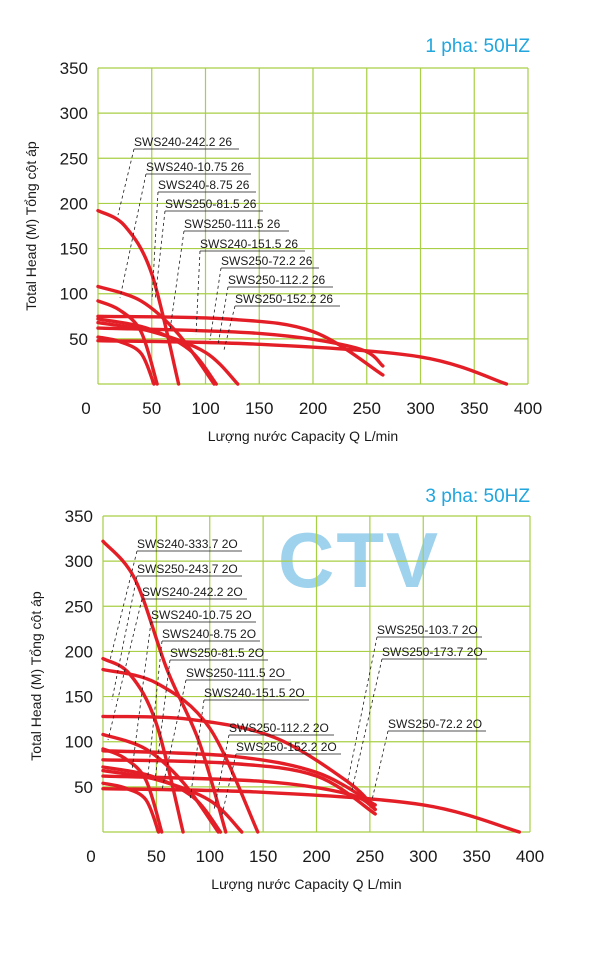 This screenshot has width=593, height=966. I want to click on series-label: SWS250-72.2 2O, so click(435, 724).